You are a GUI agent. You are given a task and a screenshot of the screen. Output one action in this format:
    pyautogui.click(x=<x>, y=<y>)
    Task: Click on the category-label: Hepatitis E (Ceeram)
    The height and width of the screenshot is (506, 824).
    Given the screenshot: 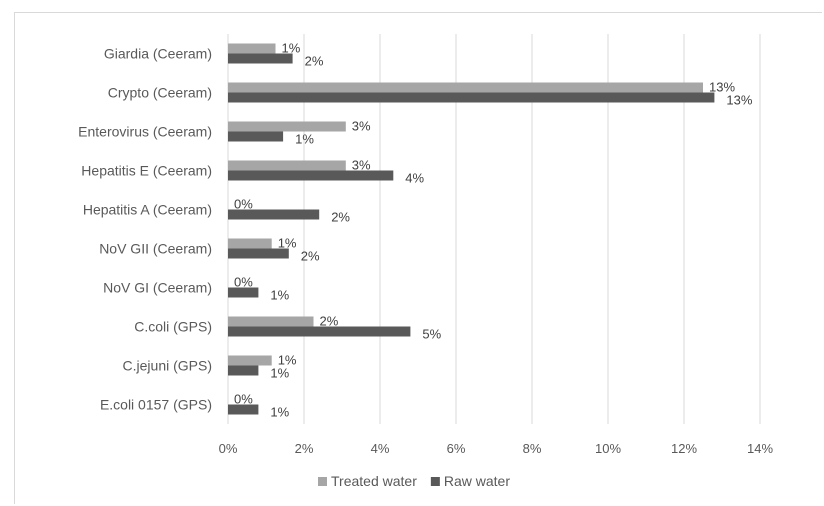 What is the action you would take?
    pyautogui.click(x=146, y=171)
    